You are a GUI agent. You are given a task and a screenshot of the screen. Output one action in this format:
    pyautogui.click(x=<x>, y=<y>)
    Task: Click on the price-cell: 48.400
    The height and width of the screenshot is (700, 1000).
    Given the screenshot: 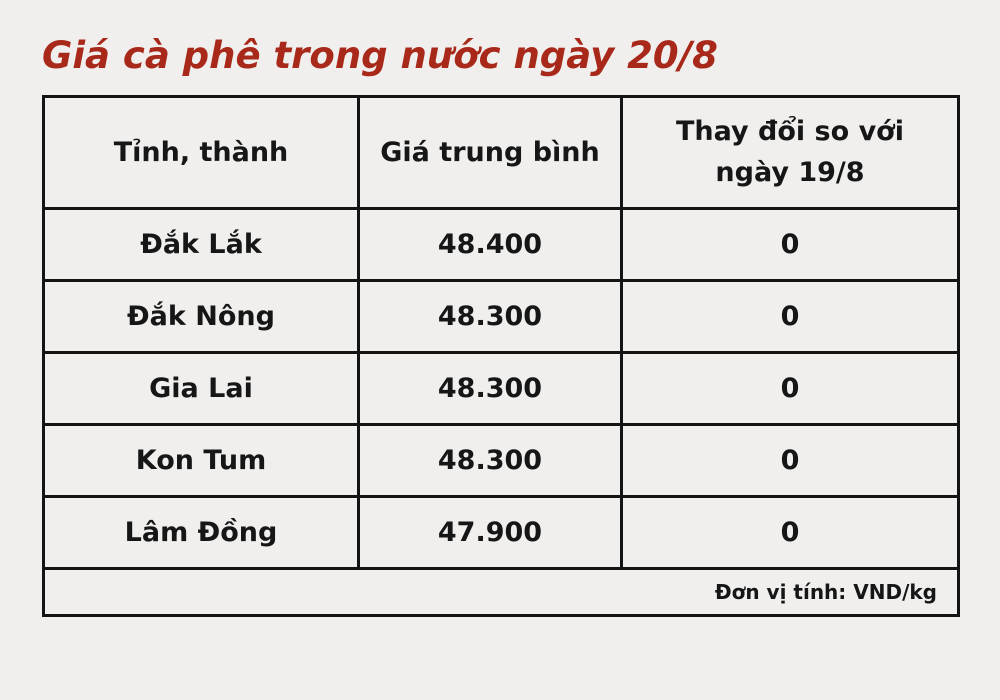 What is the action you would take?
    pyautogui.click(x=490, y=245)
    